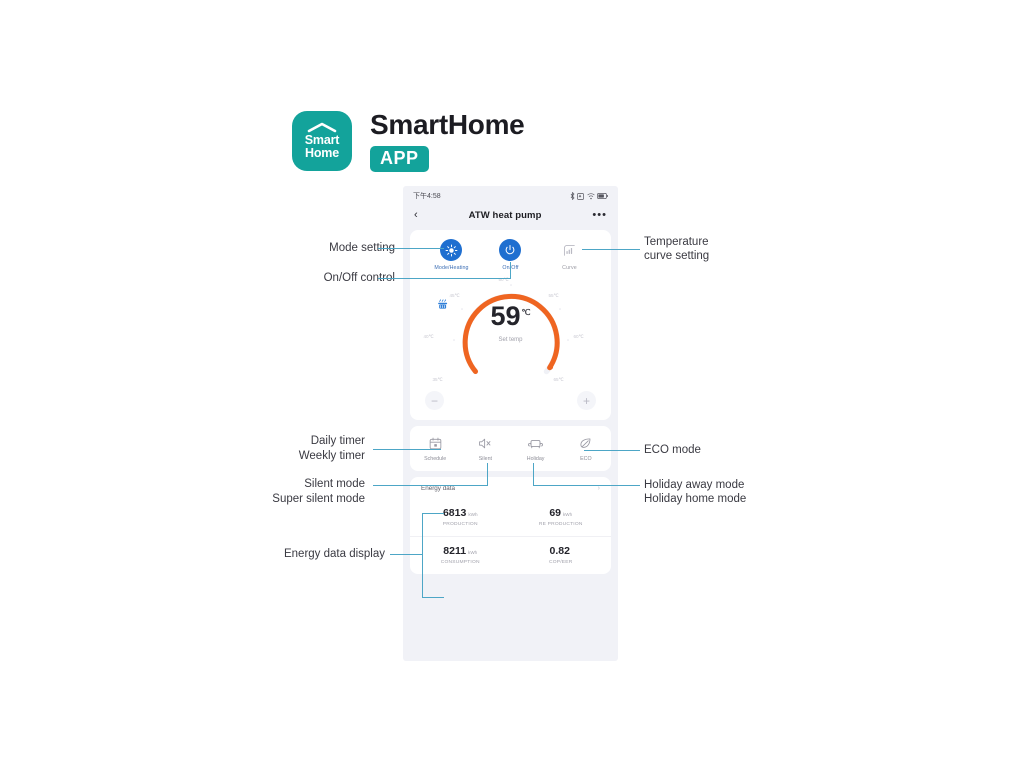  I want to click on dial-tick-35: 35℃, so click(437, 379).